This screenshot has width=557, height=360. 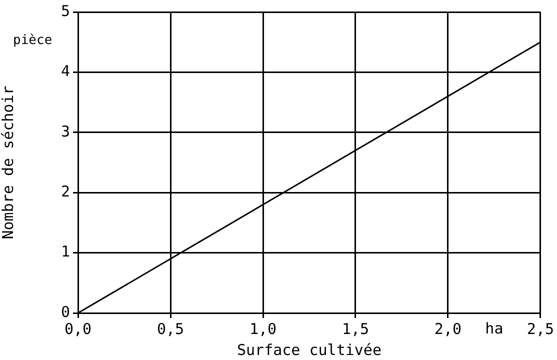 What do you see at coordinates (65, 191) in the screenshot?
I see `y-tick-label: 2` at bounding box center [65, 191].